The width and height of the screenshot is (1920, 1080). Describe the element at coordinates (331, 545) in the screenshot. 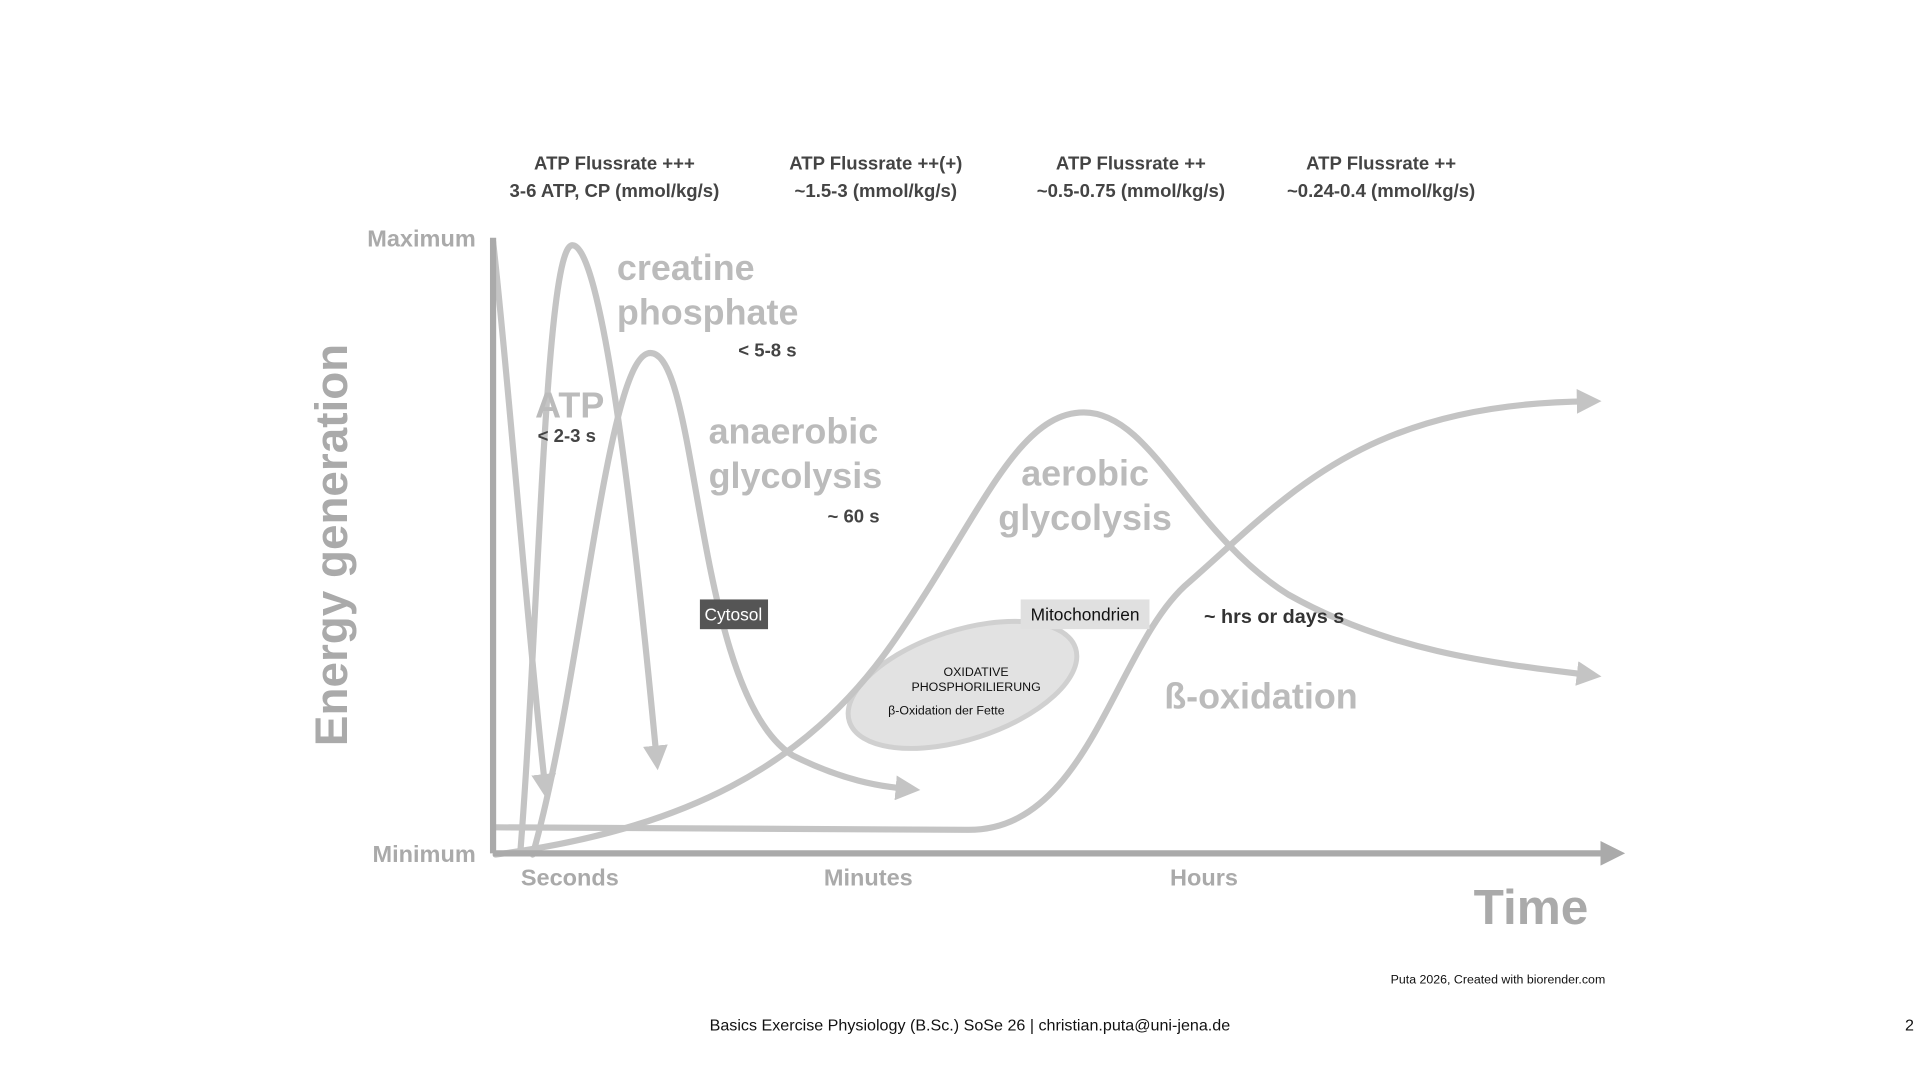

I see `y-axis-title: Energy generation` at that location.